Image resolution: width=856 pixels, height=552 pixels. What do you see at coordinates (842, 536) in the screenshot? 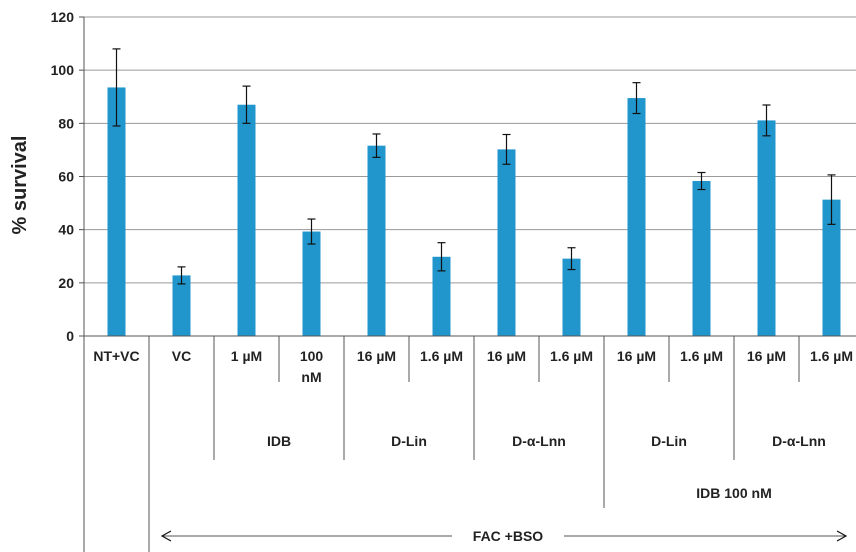
I see `arrow-head-right` at bounding box center [842, 536].